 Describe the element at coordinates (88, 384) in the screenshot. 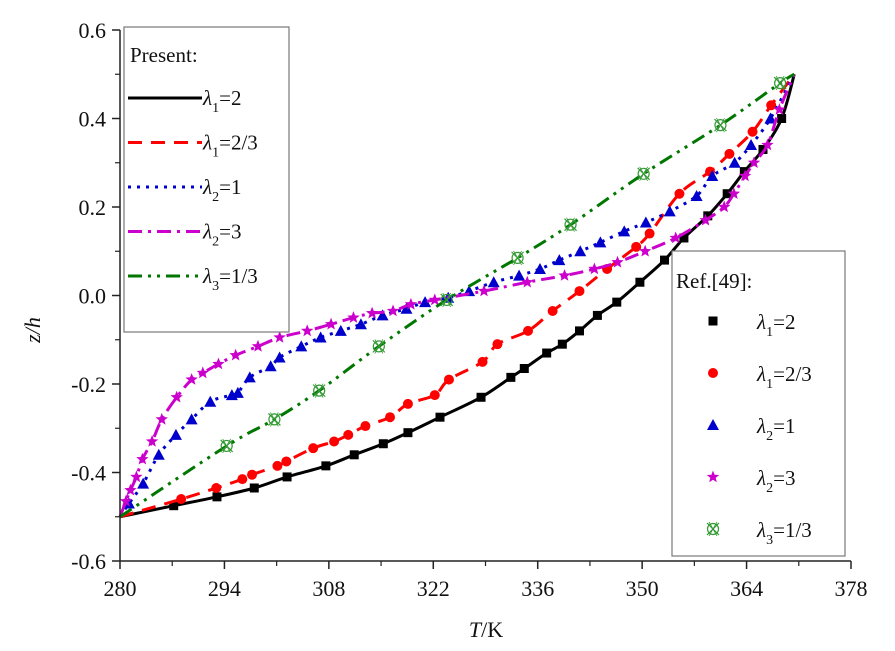

I see `y-tick-label: -0.2` at that location.